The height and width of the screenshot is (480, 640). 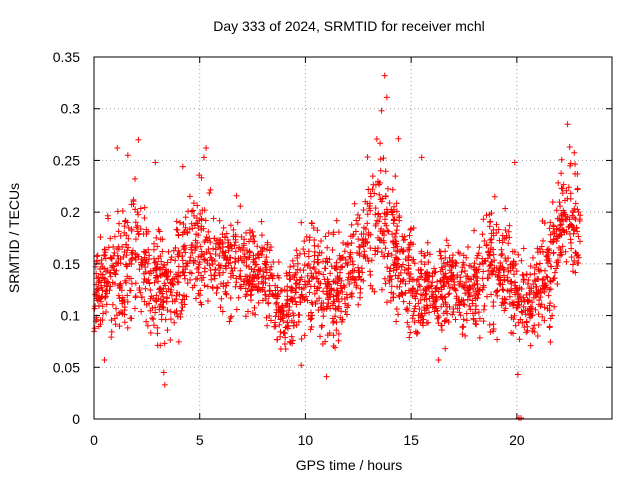 I want to click on y-tick-label: 0.3, so click(x=71, y=109).